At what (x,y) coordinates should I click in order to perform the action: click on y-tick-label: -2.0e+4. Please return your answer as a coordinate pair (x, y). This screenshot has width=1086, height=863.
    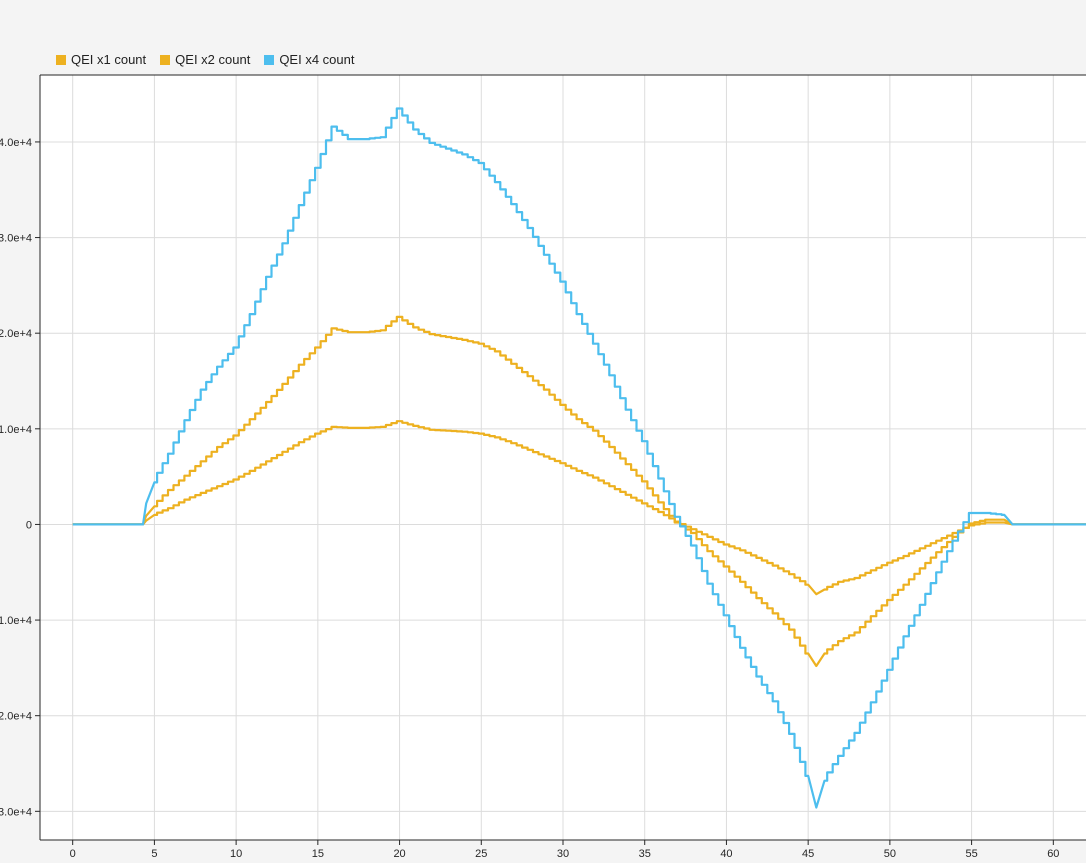
    Looking at the image, I should click on (16, 717).